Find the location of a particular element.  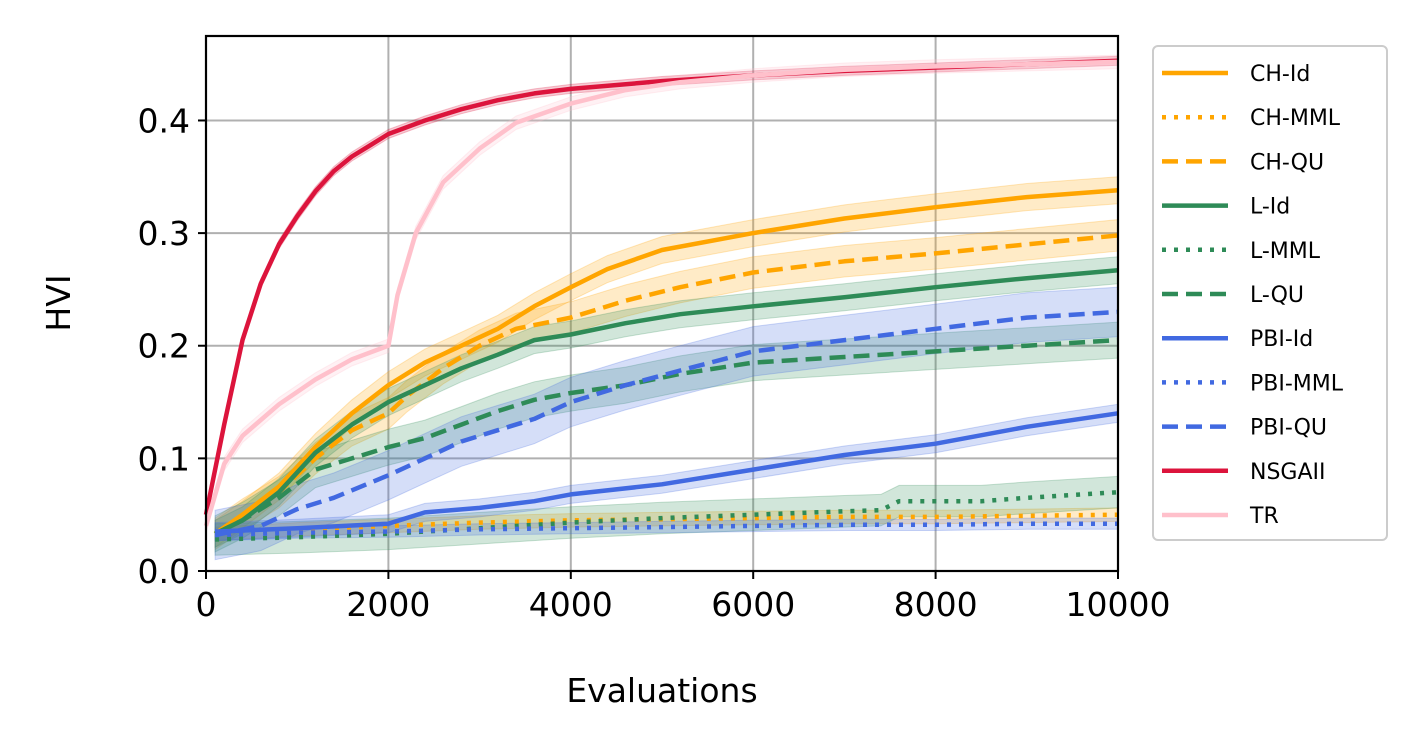

legend-label-pbi-mml: PBI-MML is located at coordinates (1297, 383).